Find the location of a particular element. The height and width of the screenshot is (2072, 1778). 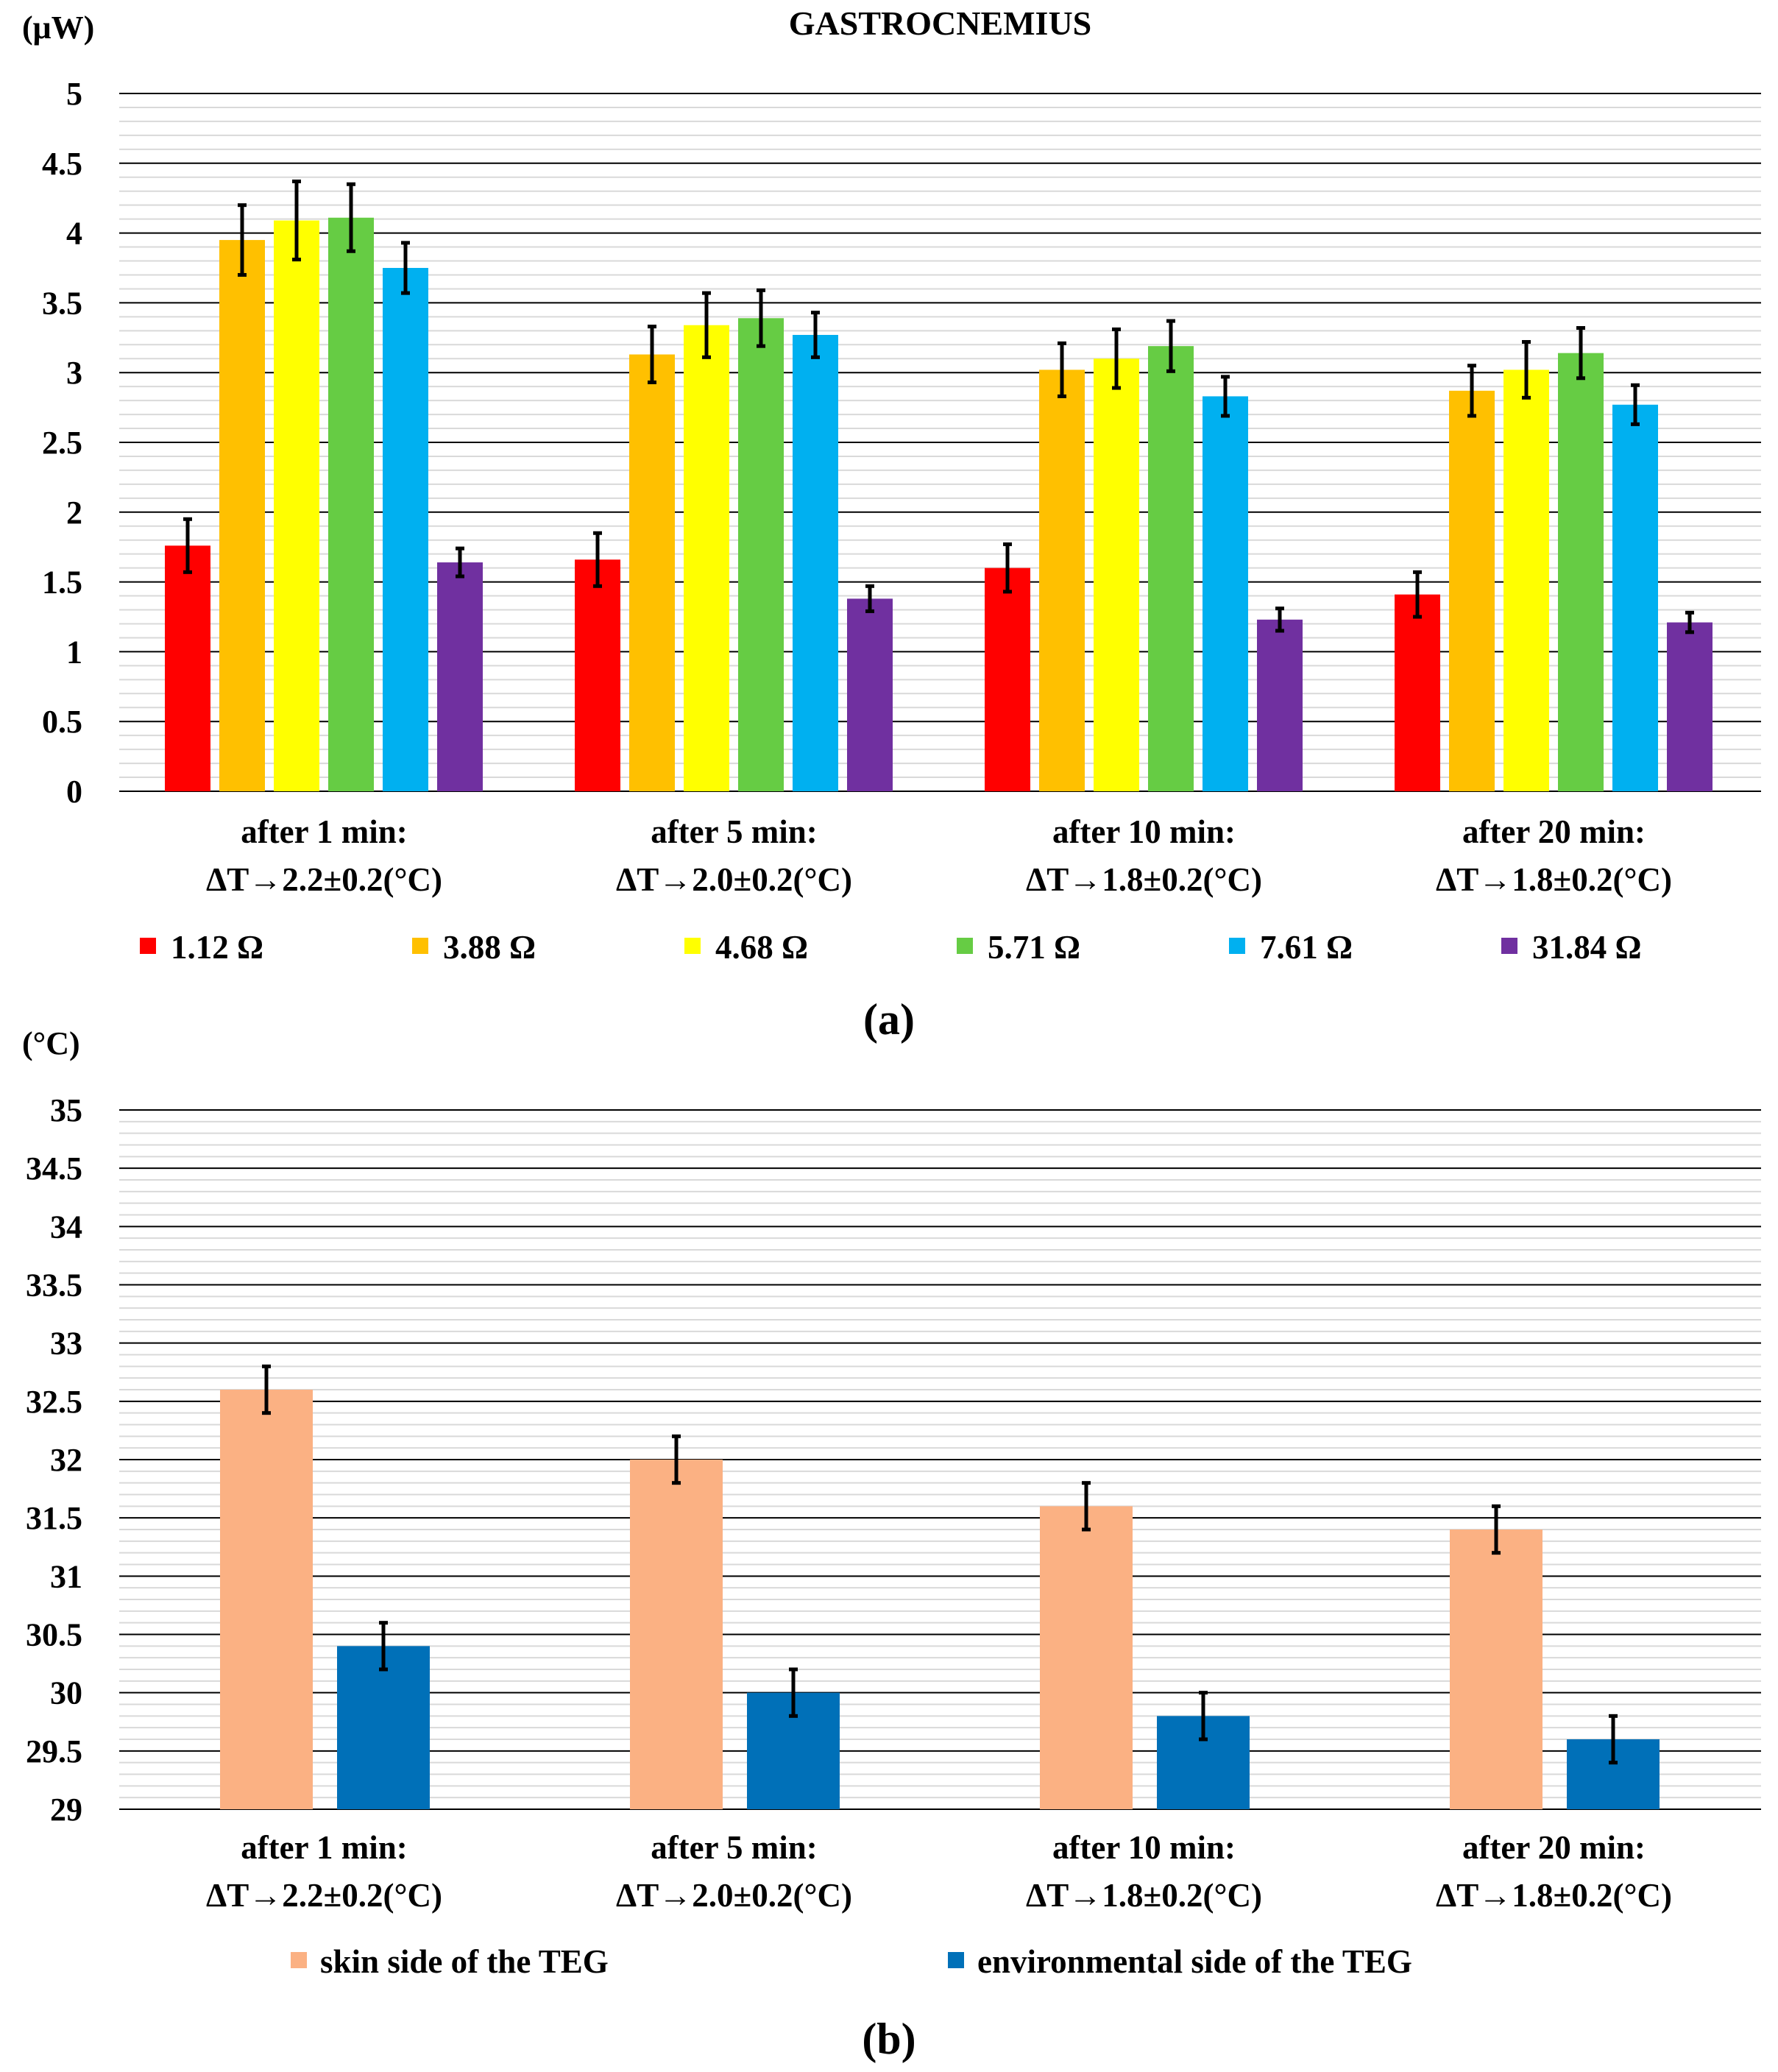

y-tick-label: 32.5 is located at coordinates (54, 1402).